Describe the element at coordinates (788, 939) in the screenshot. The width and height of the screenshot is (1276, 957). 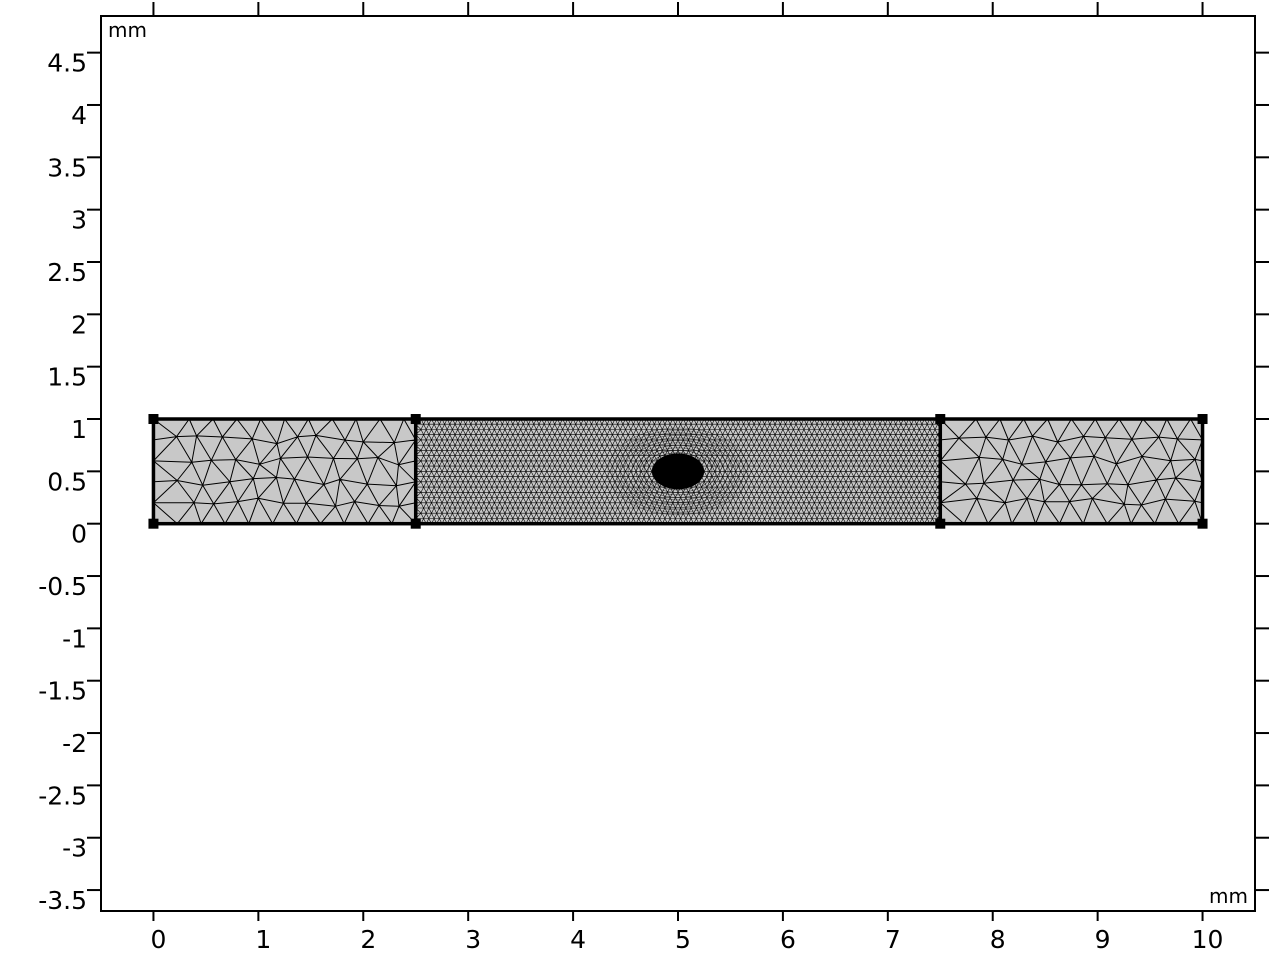
I see `x-tick-label: 6` at that location.